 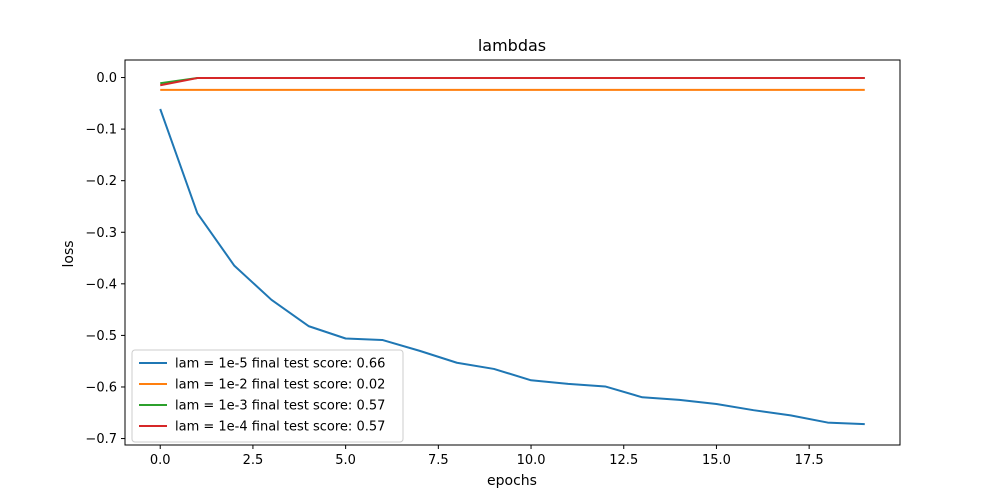 I want to click on x-tick-label: 0.0, so click(x=160, y=460).